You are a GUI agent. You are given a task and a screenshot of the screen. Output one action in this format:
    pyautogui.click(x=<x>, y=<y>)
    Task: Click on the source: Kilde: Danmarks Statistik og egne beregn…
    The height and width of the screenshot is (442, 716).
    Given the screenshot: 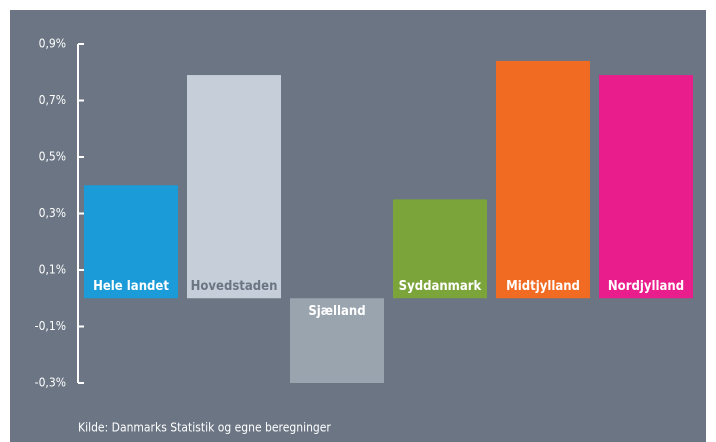 What is the action you would take?
    pyautogui.click(x=204, y=428)
    